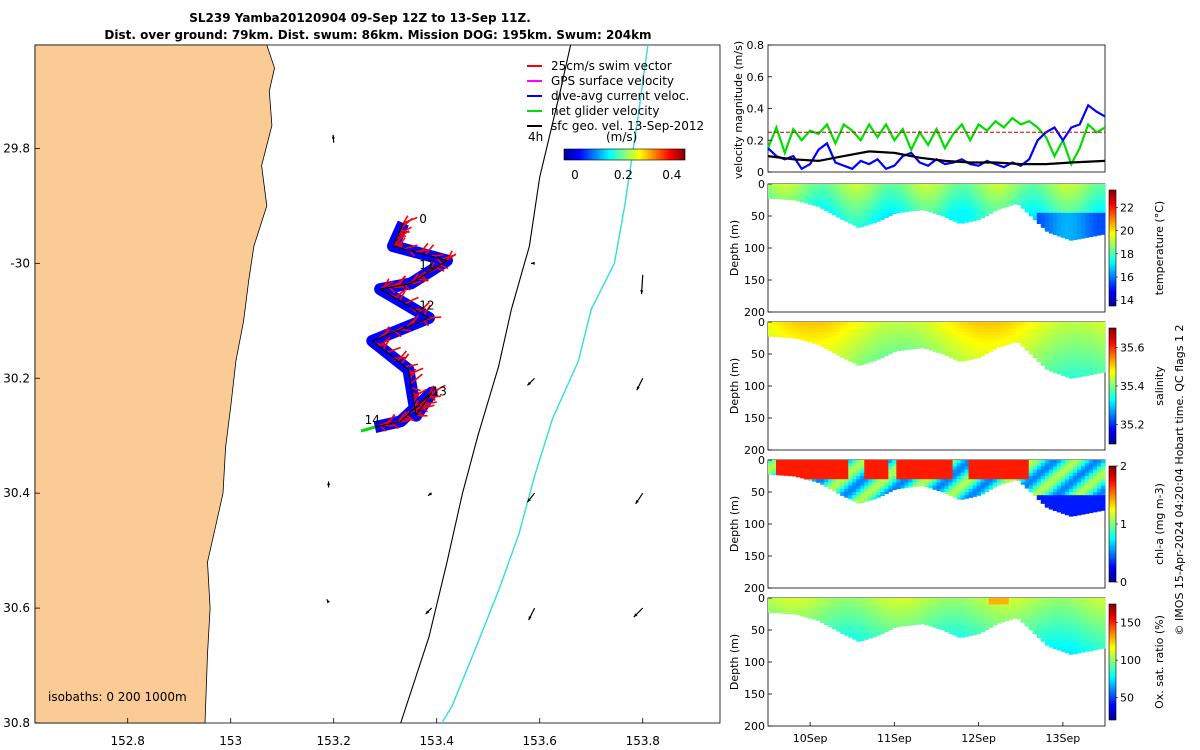  What do you see at coordinates (761, 322) in the screenshot?
I see `section-y-tick-label: 0` at bounding box center [761, 322].